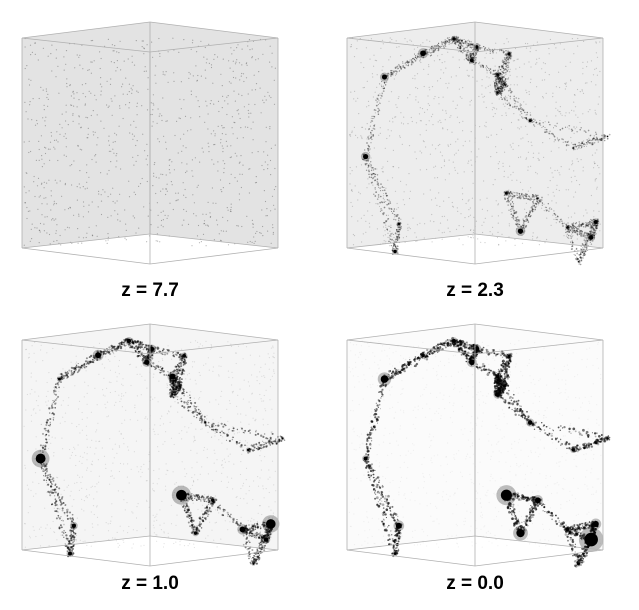  Describe the element at coordinates (150, 584) in the screenshot. I see `redshift-label-z1.0: z = 1.0` at that location.